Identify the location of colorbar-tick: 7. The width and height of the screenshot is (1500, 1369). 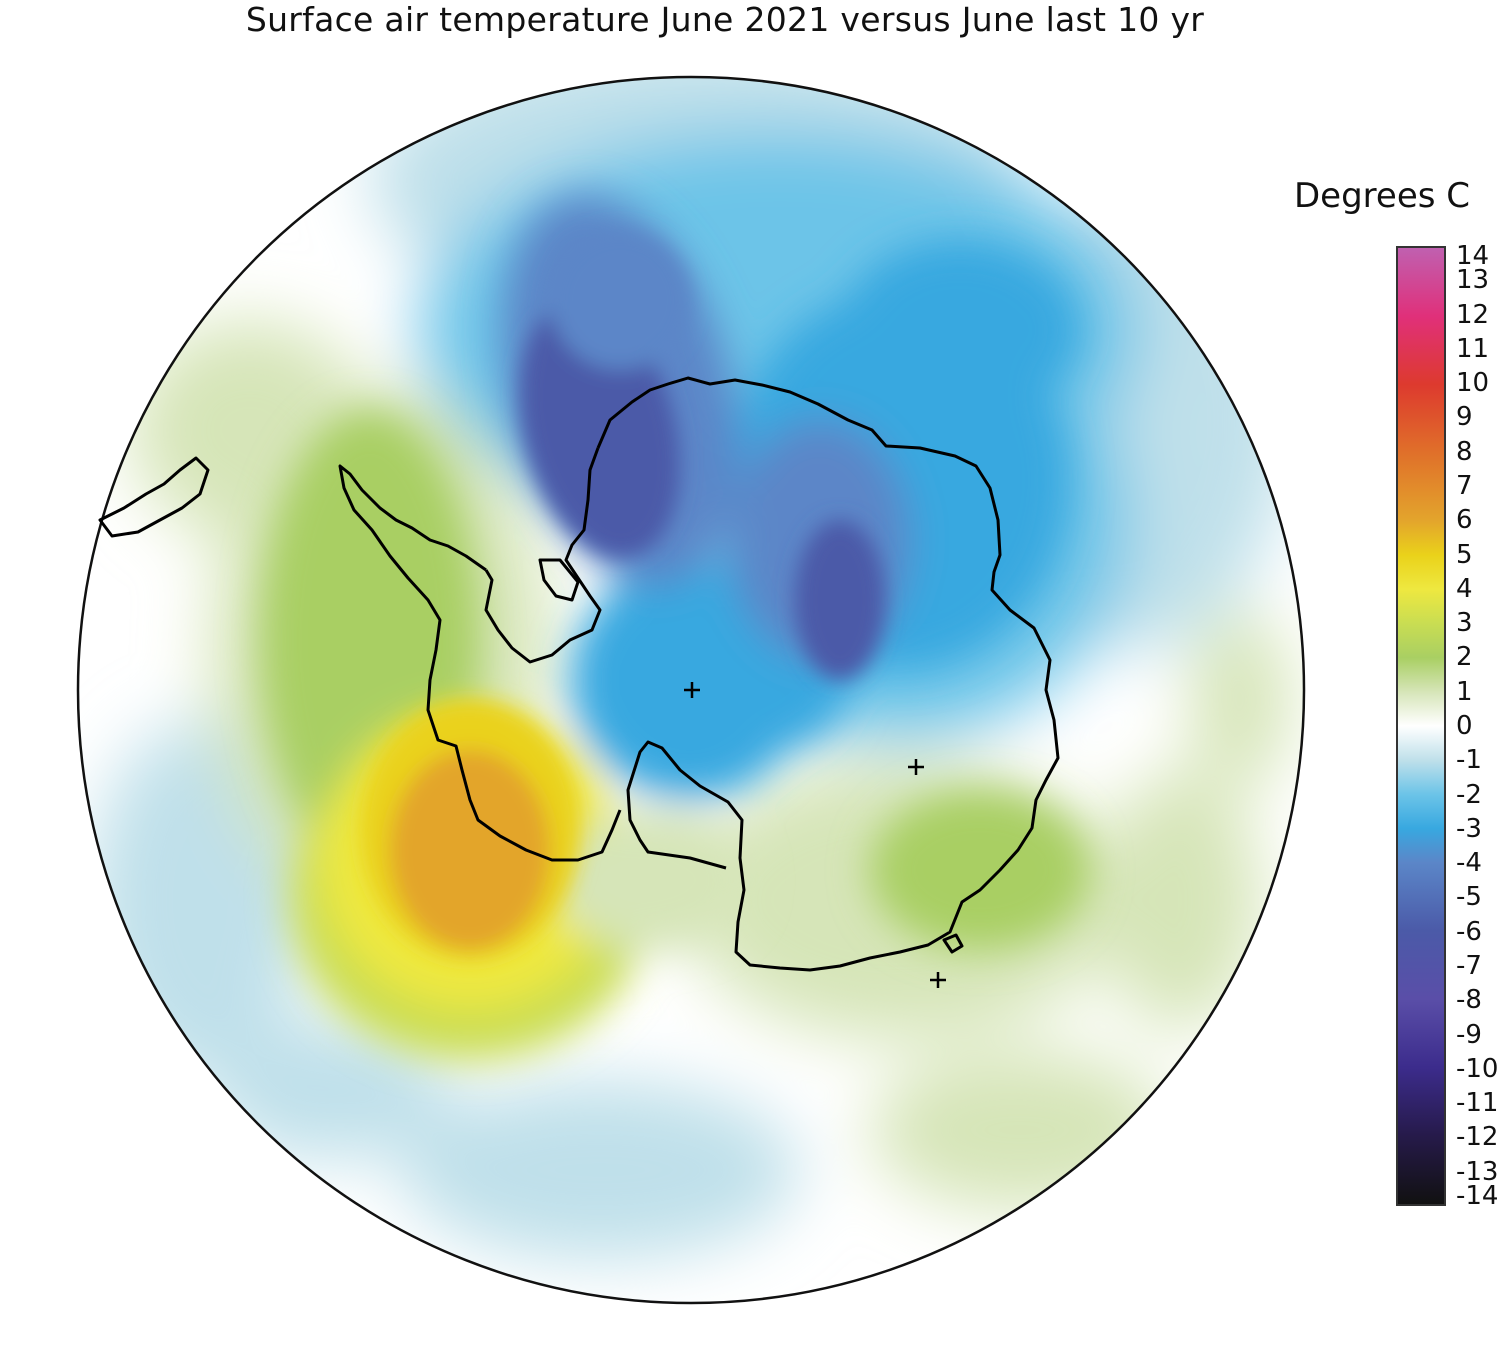
(1464, 486).